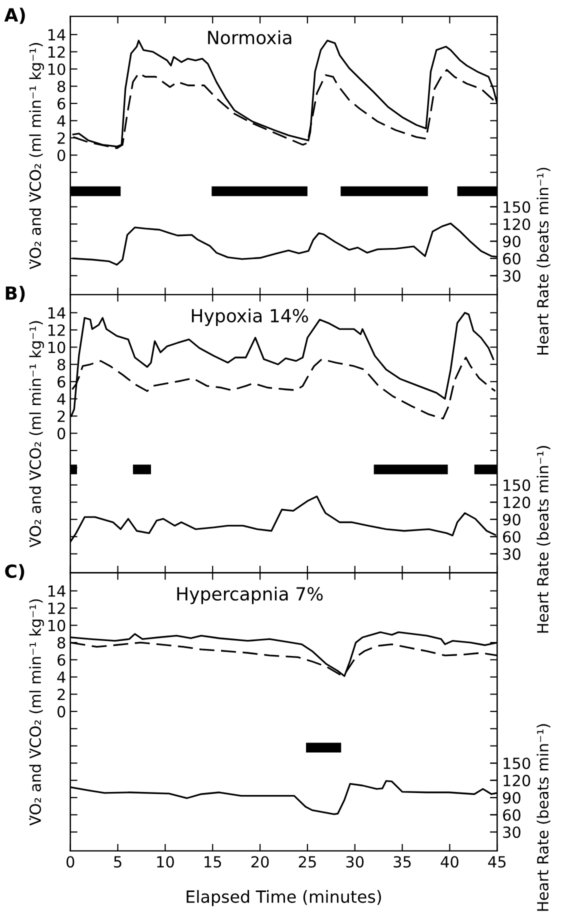 The height and width of the screenshot is (915, 563). I want to click on x-tick-label: 40, so click(449, 862).